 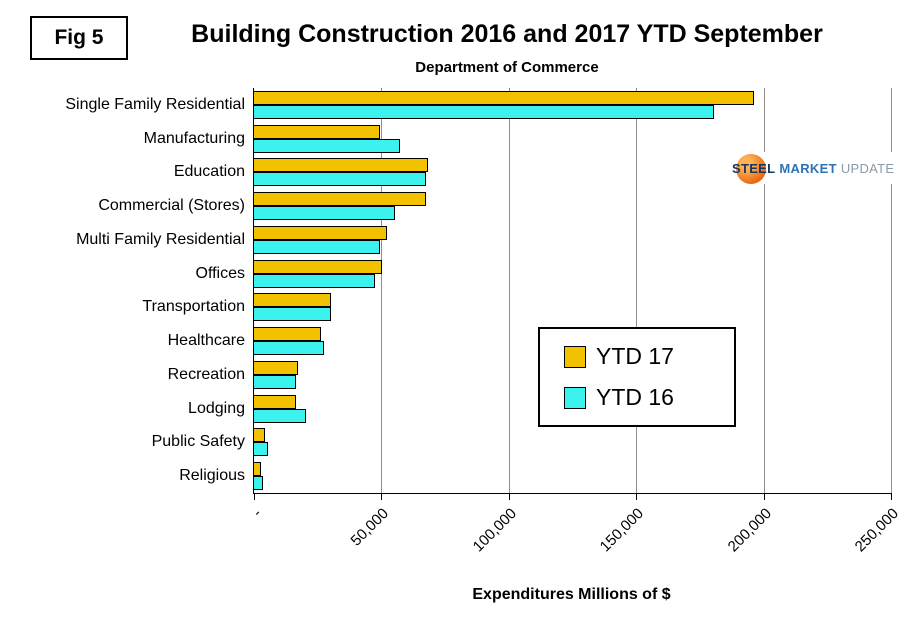 I want to click on category-row: Commercial (Stores), so click(x=445, y=206).